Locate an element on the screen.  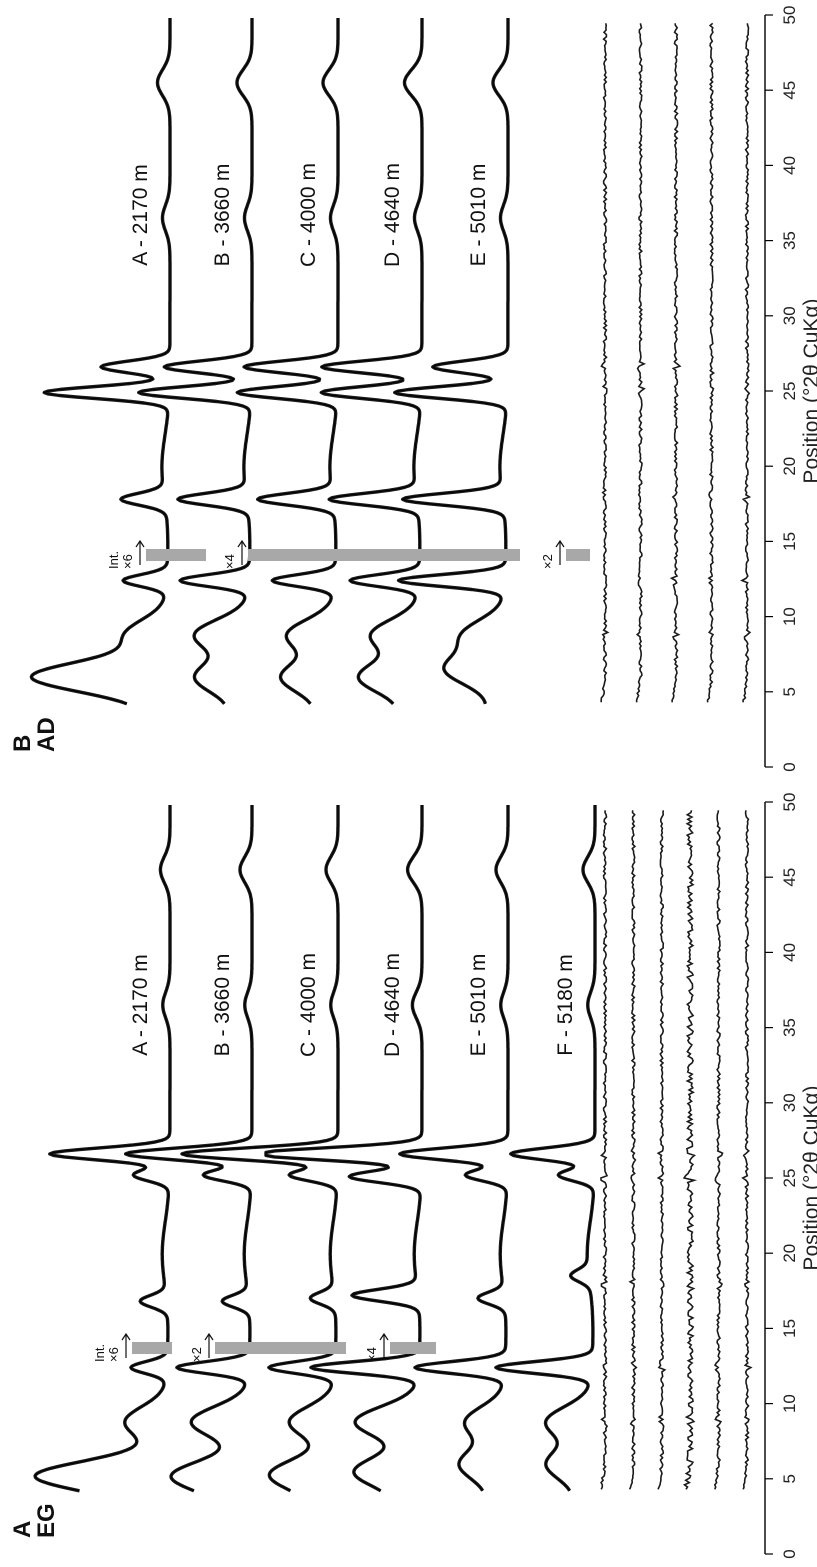
panel-treatment: AD is located at coordinates (46, 734).